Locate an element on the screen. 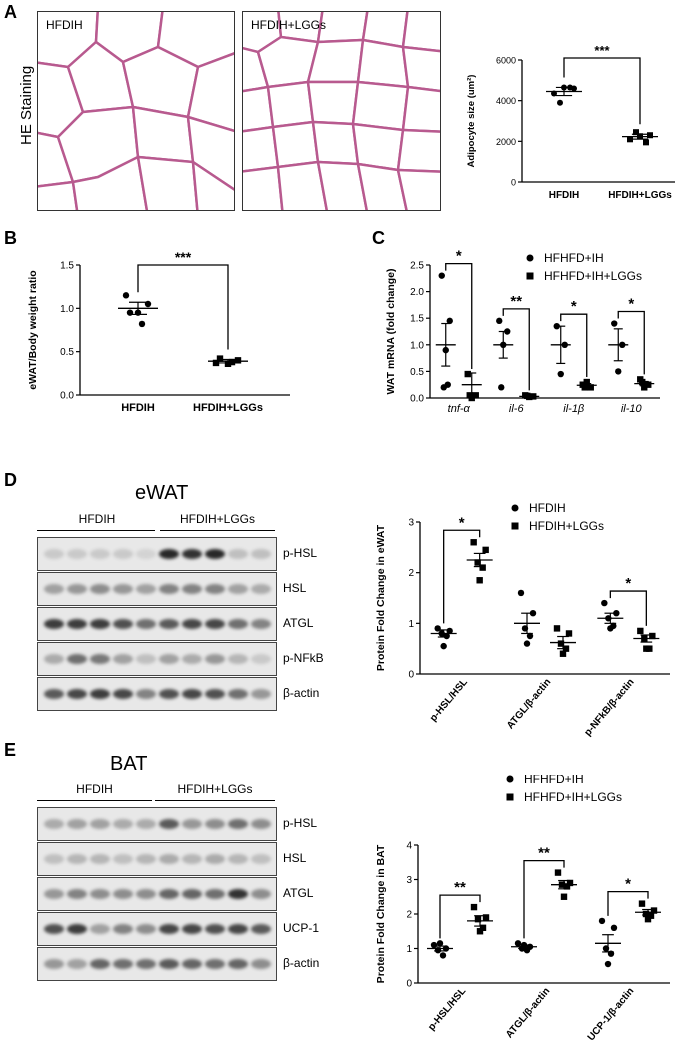 The width and height of the screenshot is (699, 1050). legend-label: HFHFD+IH is located at coordinates (574, 258).